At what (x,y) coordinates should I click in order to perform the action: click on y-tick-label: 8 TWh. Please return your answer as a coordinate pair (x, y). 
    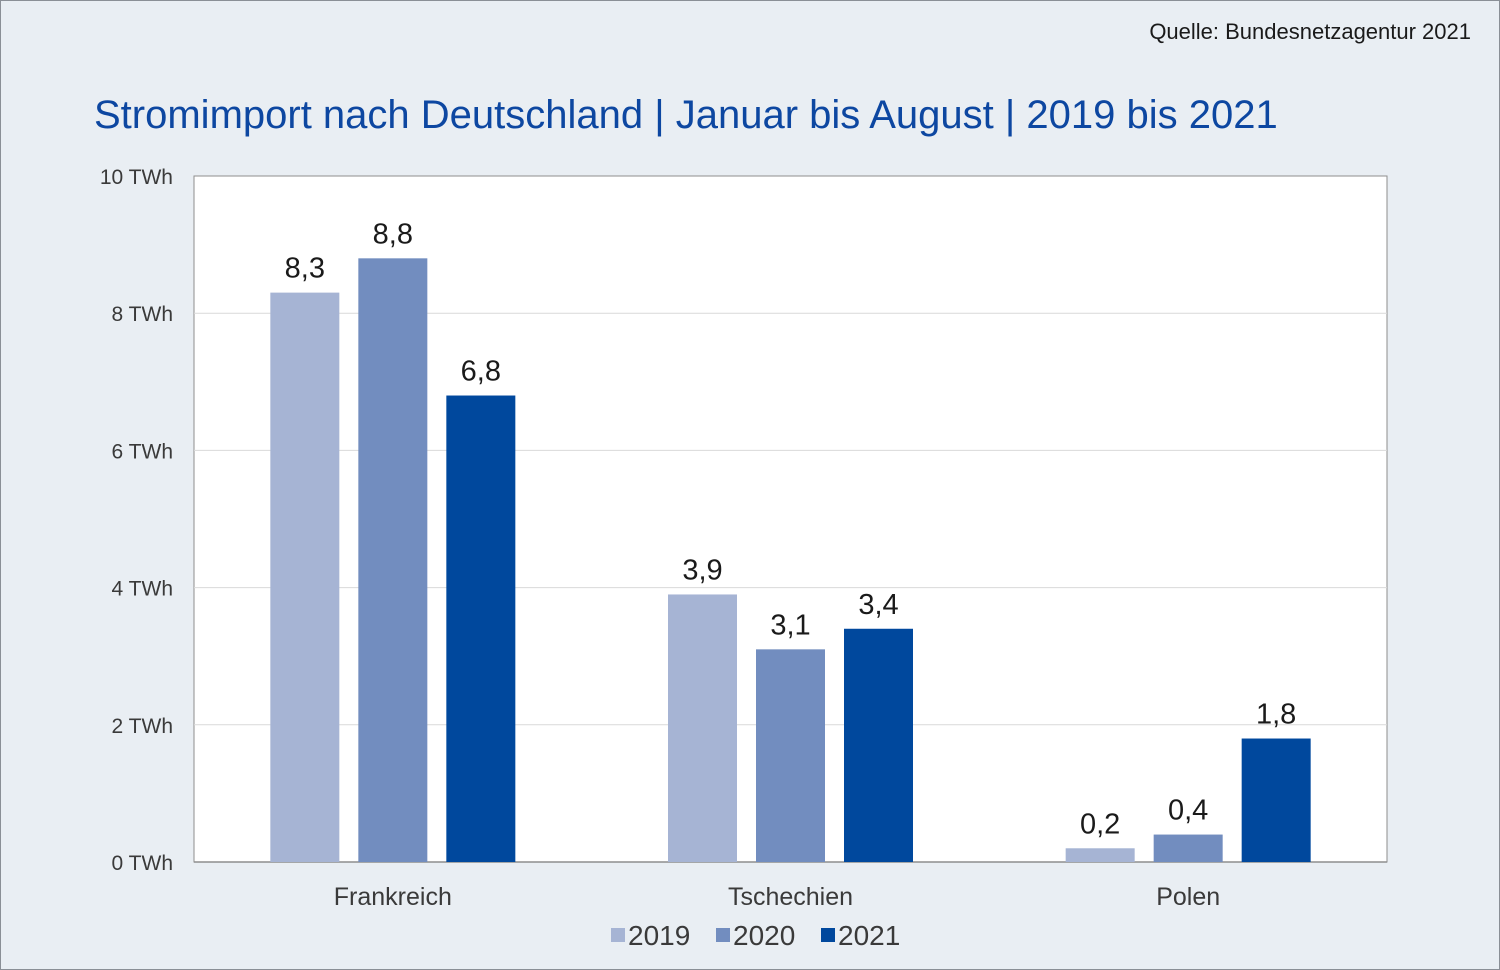
    Looking at the image, I should click on (142, 314).